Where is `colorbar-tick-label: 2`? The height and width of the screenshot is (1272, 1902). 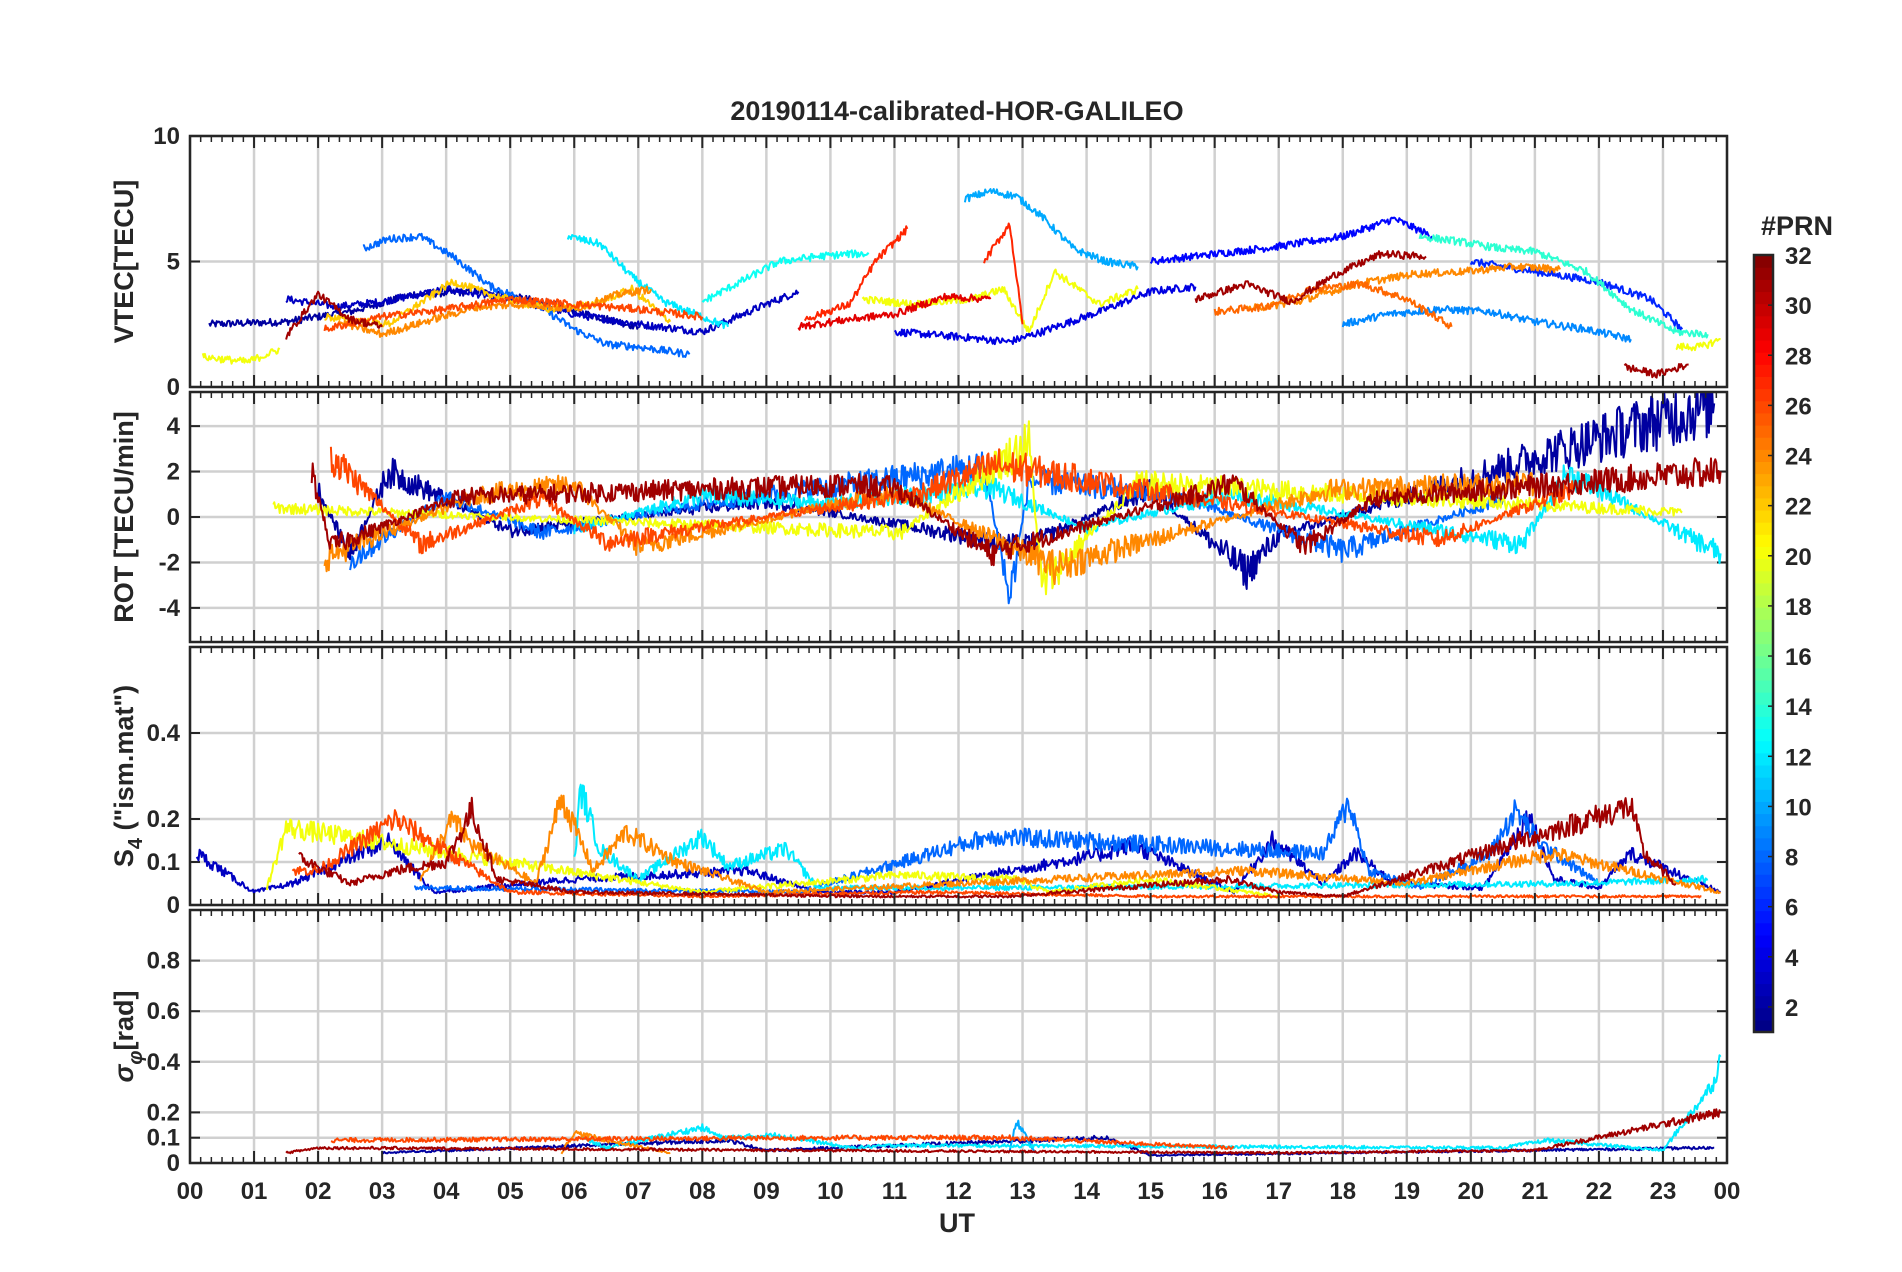
colorbar-tick-label: 2 is located at coordinates (1791, 1008).